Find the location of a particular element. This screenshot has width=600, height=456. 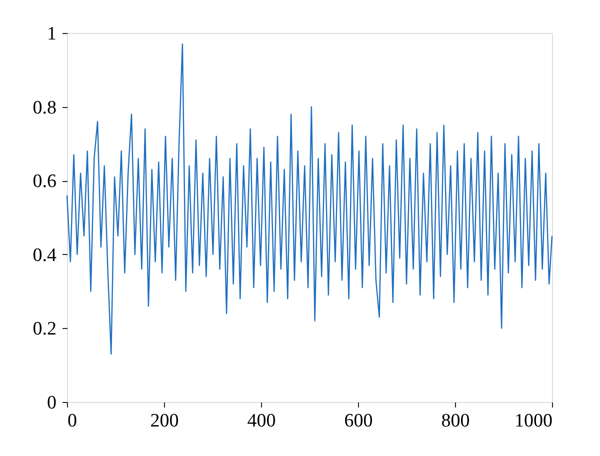

y-tick-label: 0.6 is located at coordinates (44, 181).